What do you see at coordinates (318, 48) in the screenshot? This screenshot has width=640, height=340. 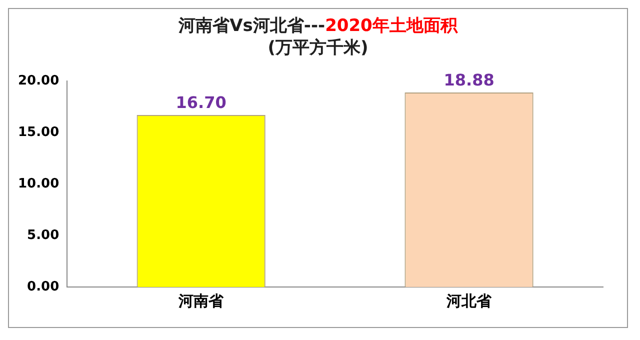 I see `chart-subtitle: (万平方千米)` at bounding box center [318, 48].